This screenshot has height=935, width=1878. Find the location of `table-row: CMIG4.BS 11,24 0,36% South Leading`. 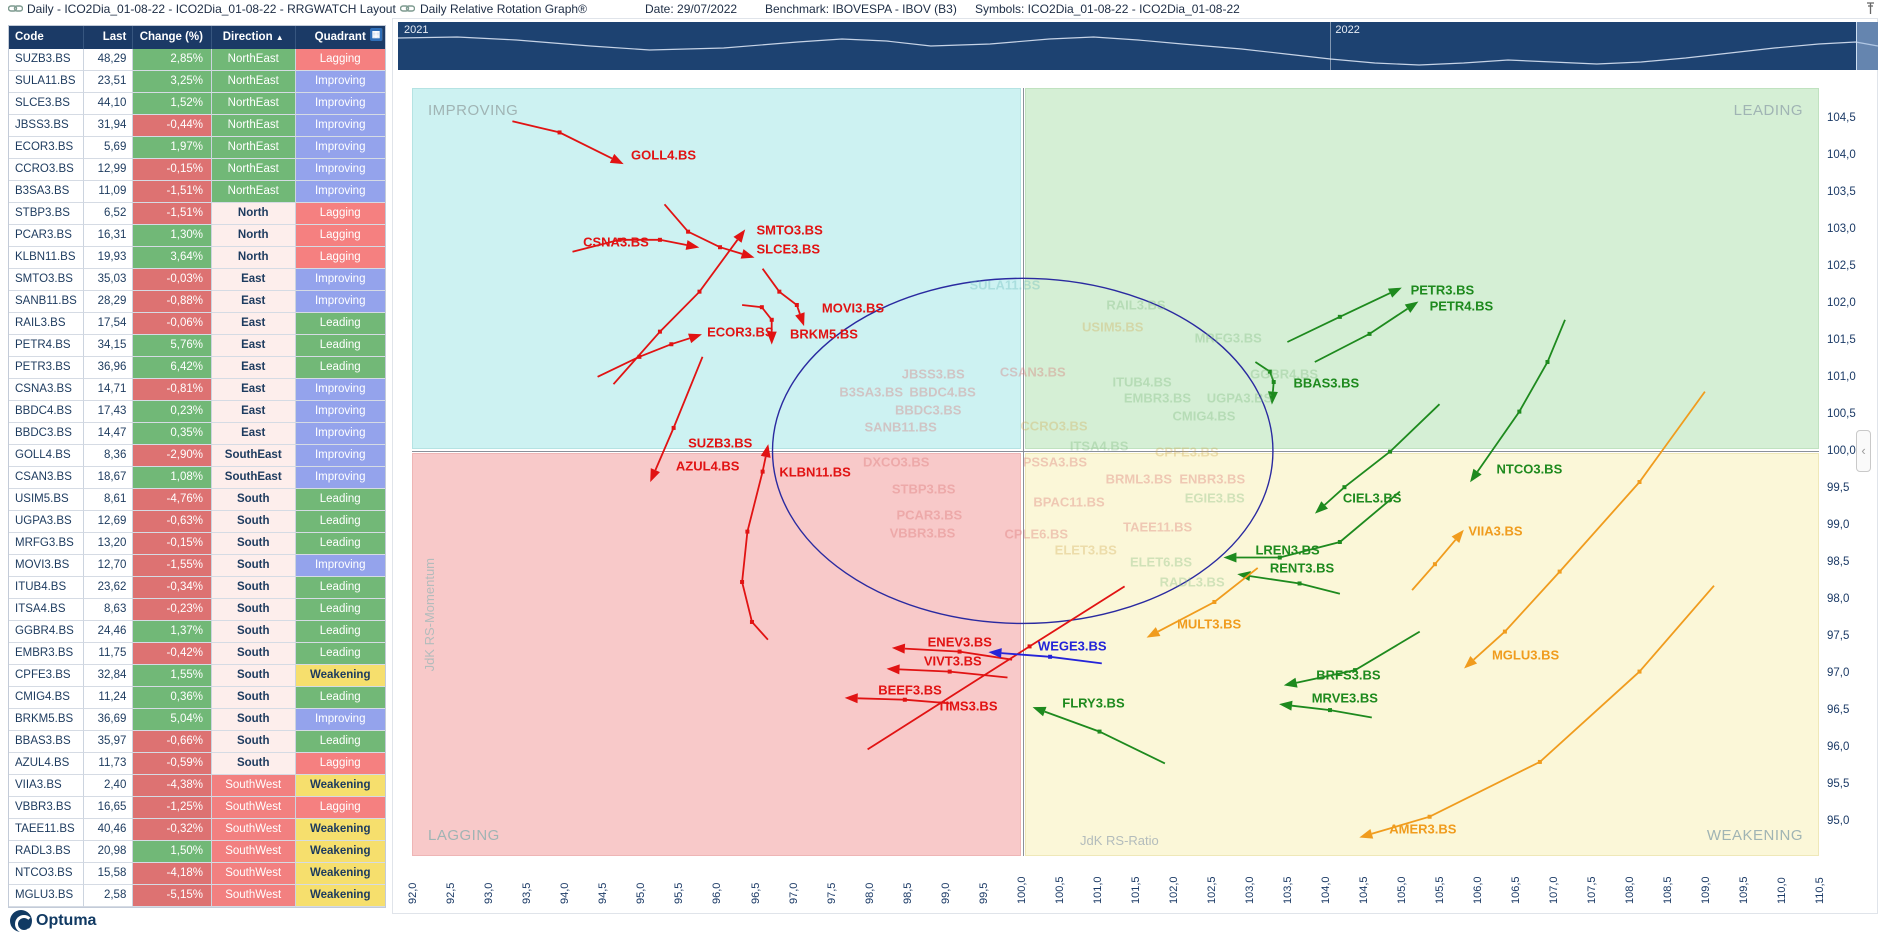

table-row: CMIG4.BS 11,24 0,36% South Leading is located at coordinates (197, 698).